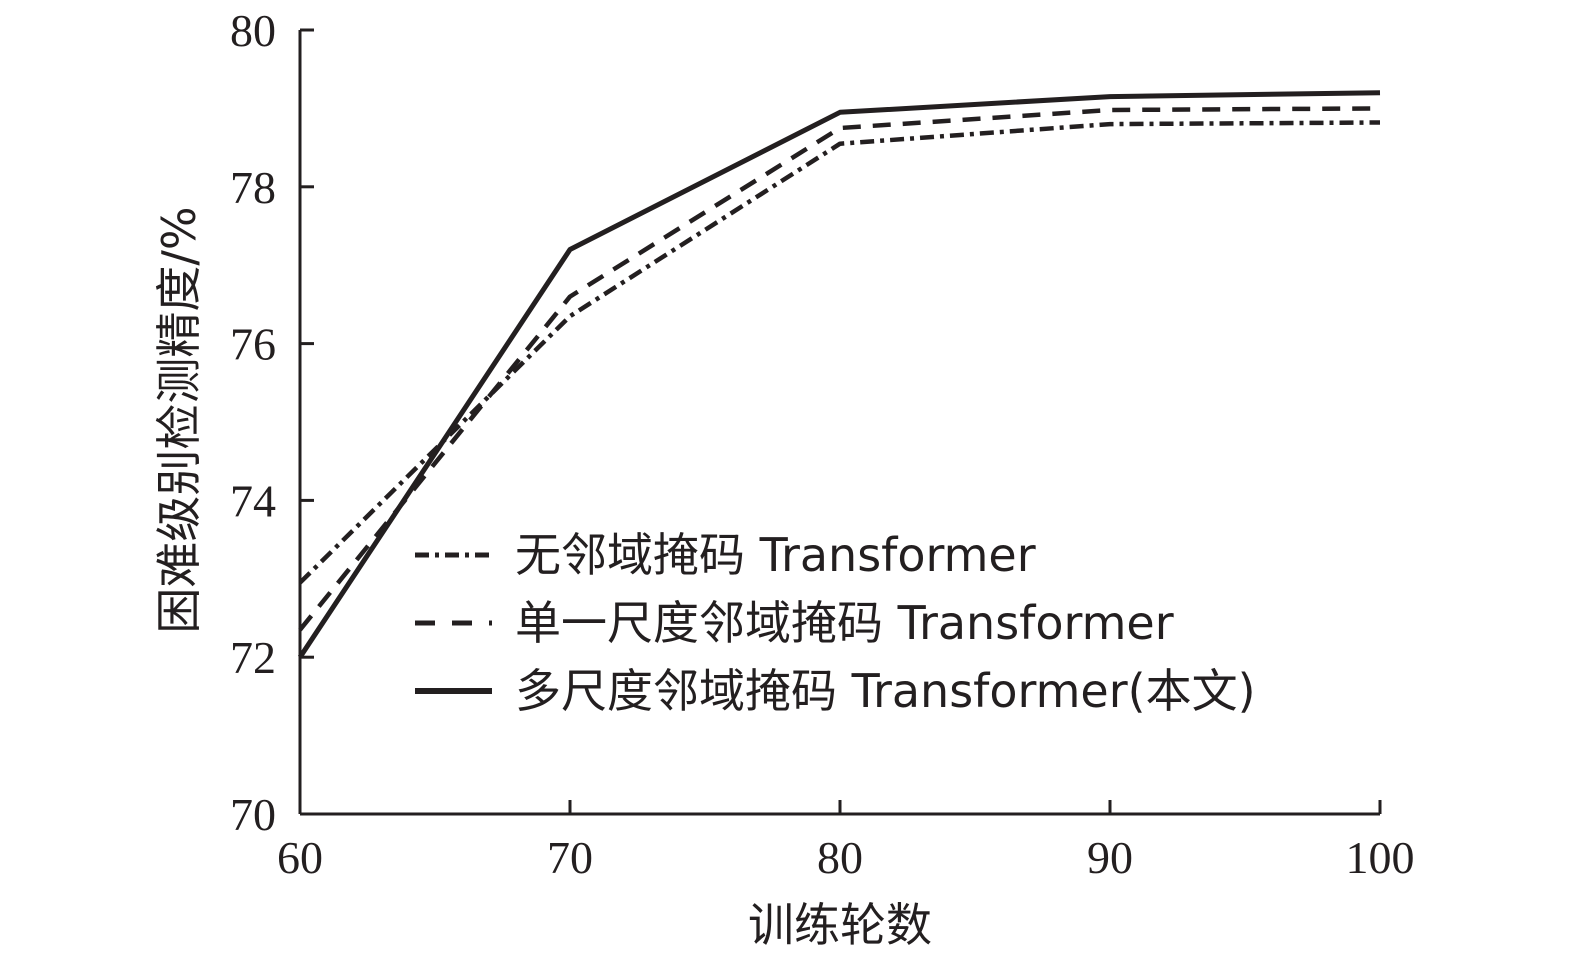  I want to click on y-tick-label: 78, so click(253, 187).